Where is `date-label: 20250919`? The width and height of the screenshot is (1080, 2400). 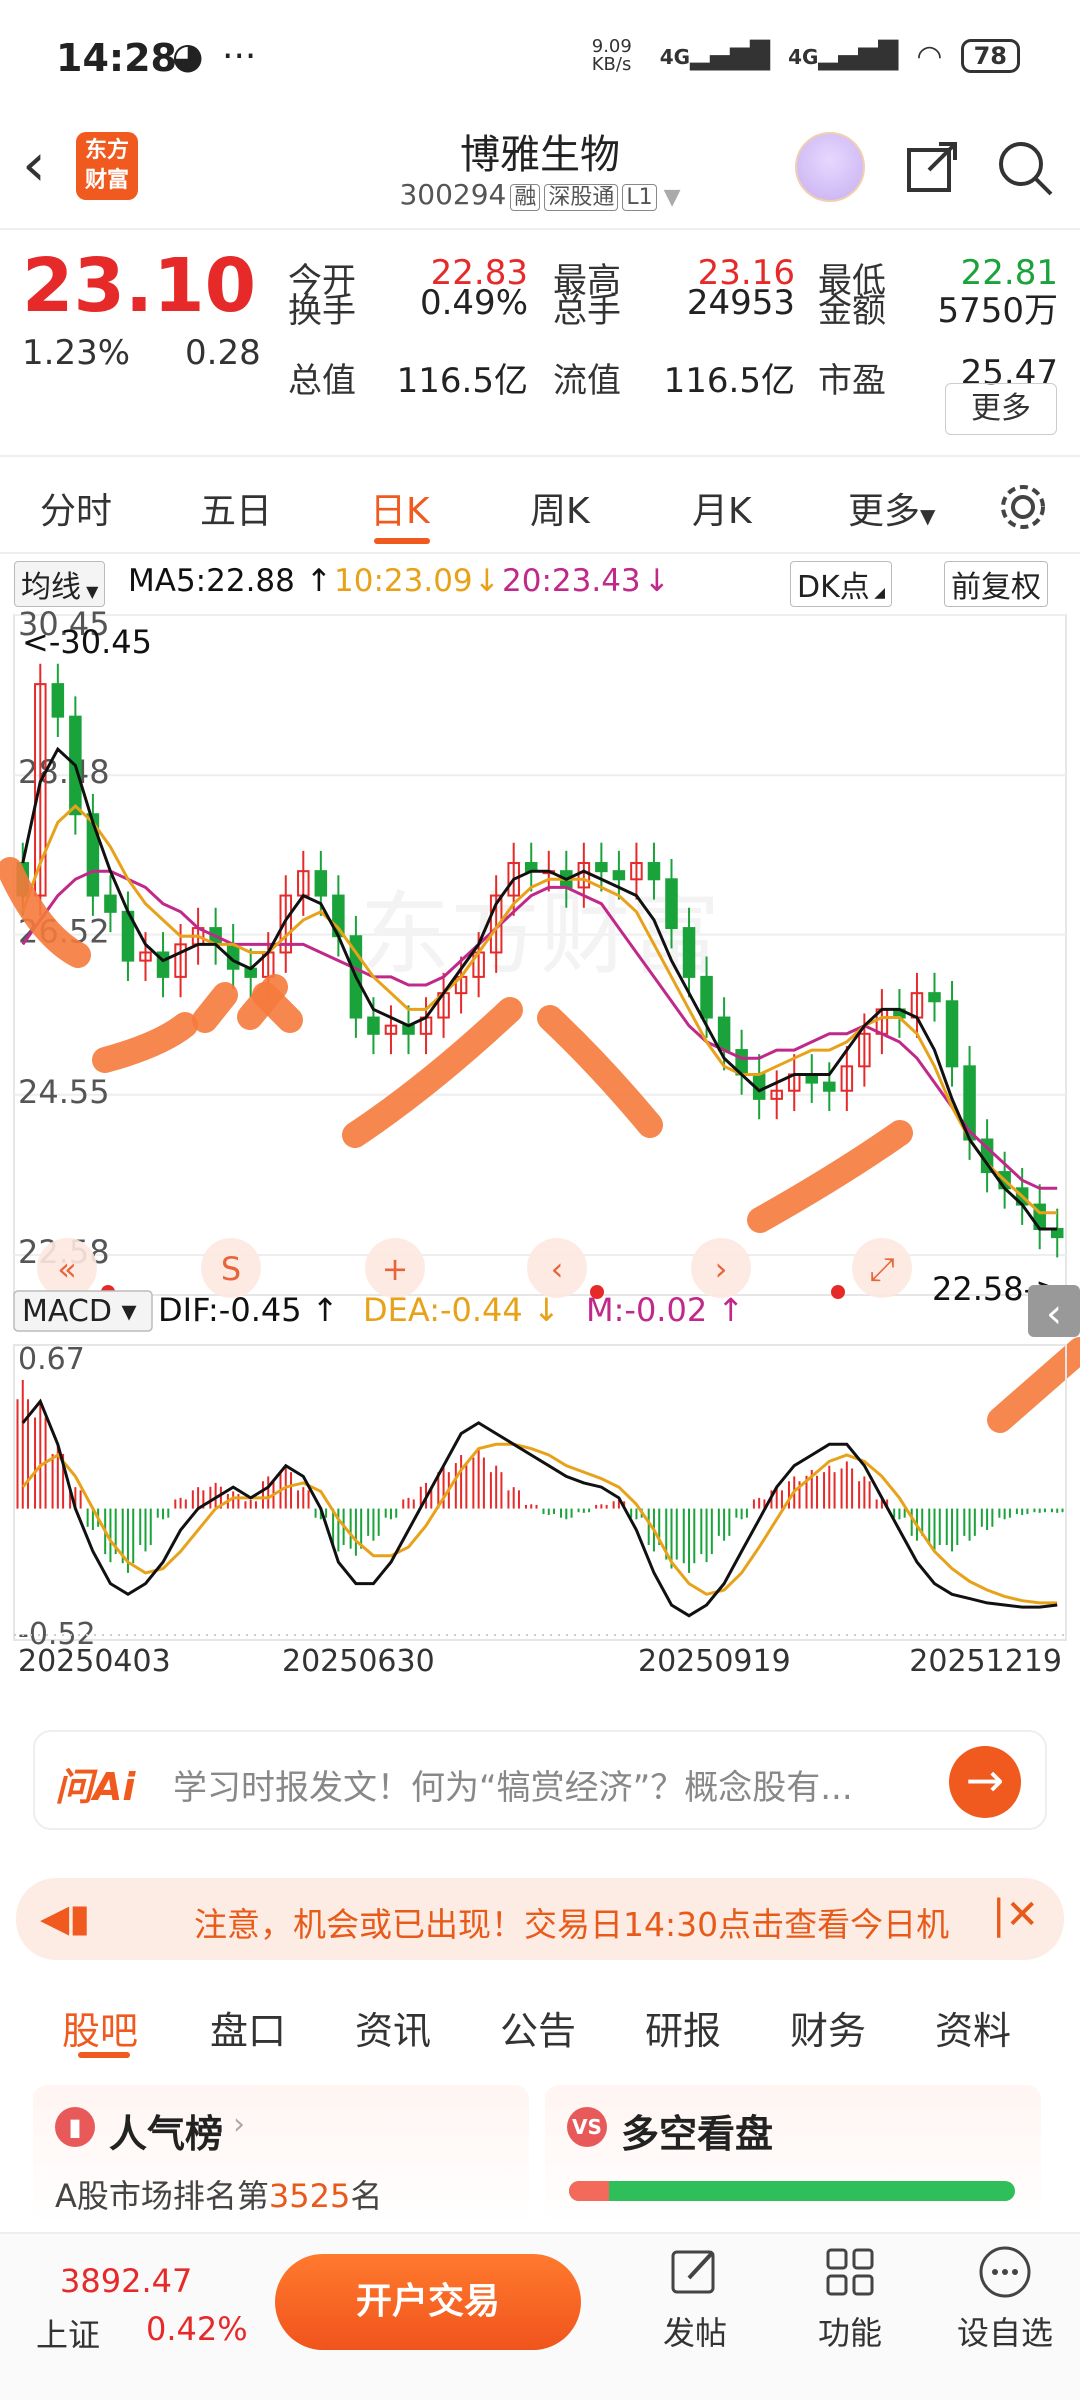
date-label: 20250919 is located at coordinates (714, 1661).